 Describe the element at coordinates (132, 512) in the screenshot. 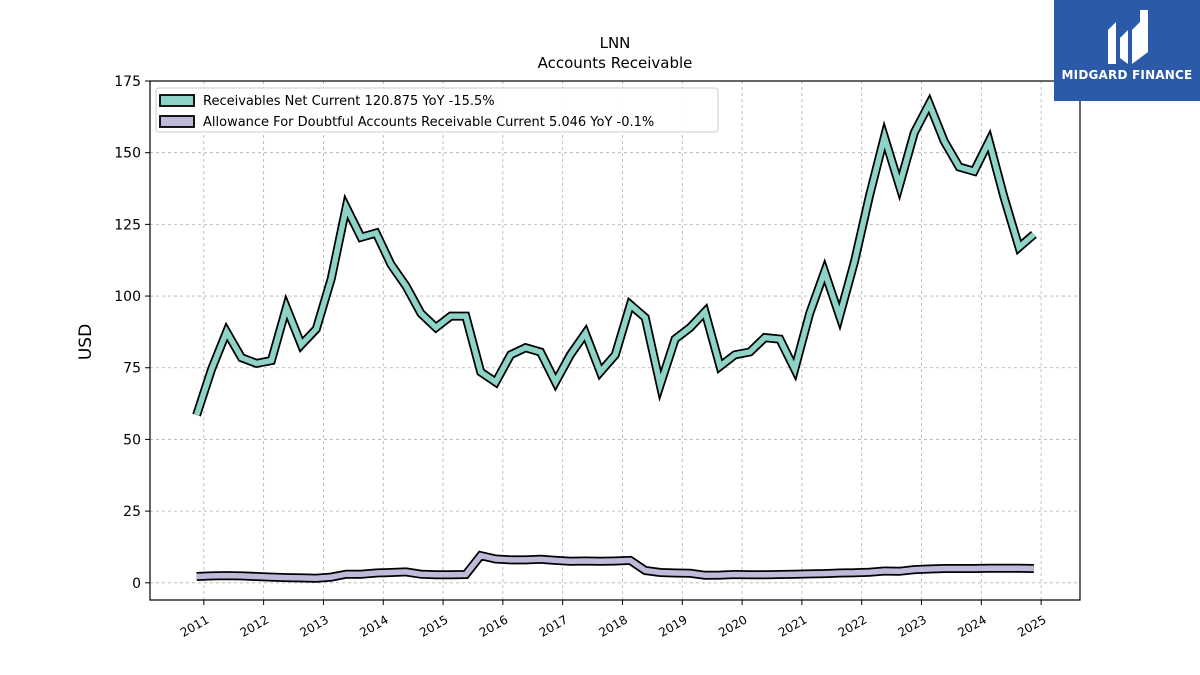

I see `y-tick-label: 25` at that location.